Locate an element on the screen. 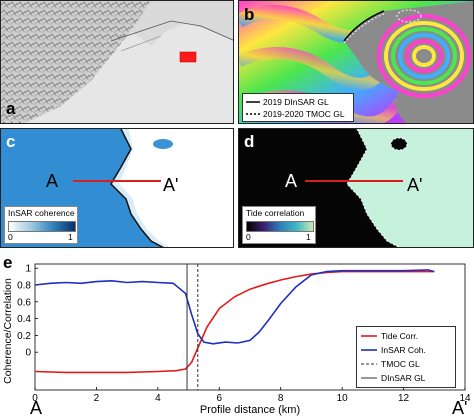 The width and height of the screenshot is (474, 419). panel-d-colorbar-gradient is located at coordinates (280, 226).